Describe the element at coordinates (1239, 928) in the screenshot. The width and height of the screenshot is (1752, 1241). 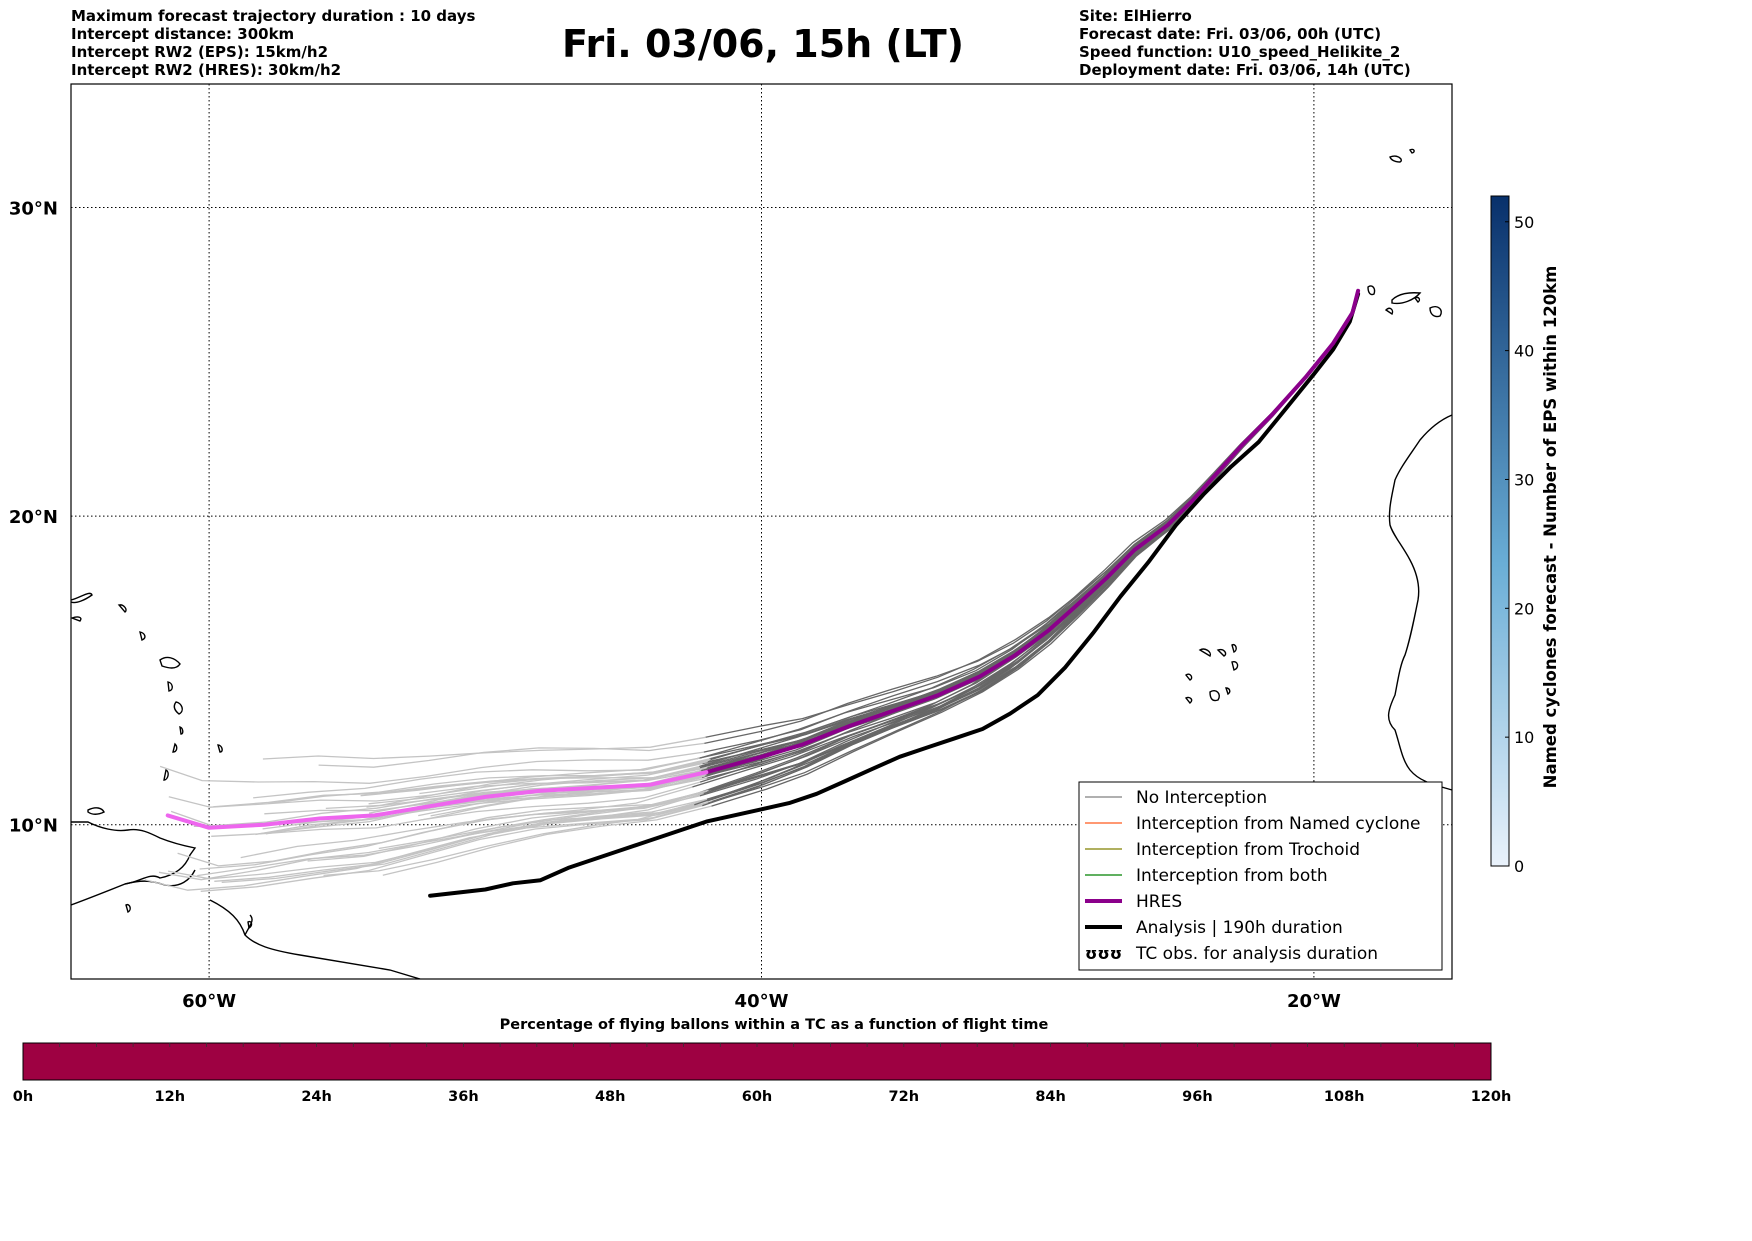
I see `legend-label: Analysis | 190h duration` at that location.